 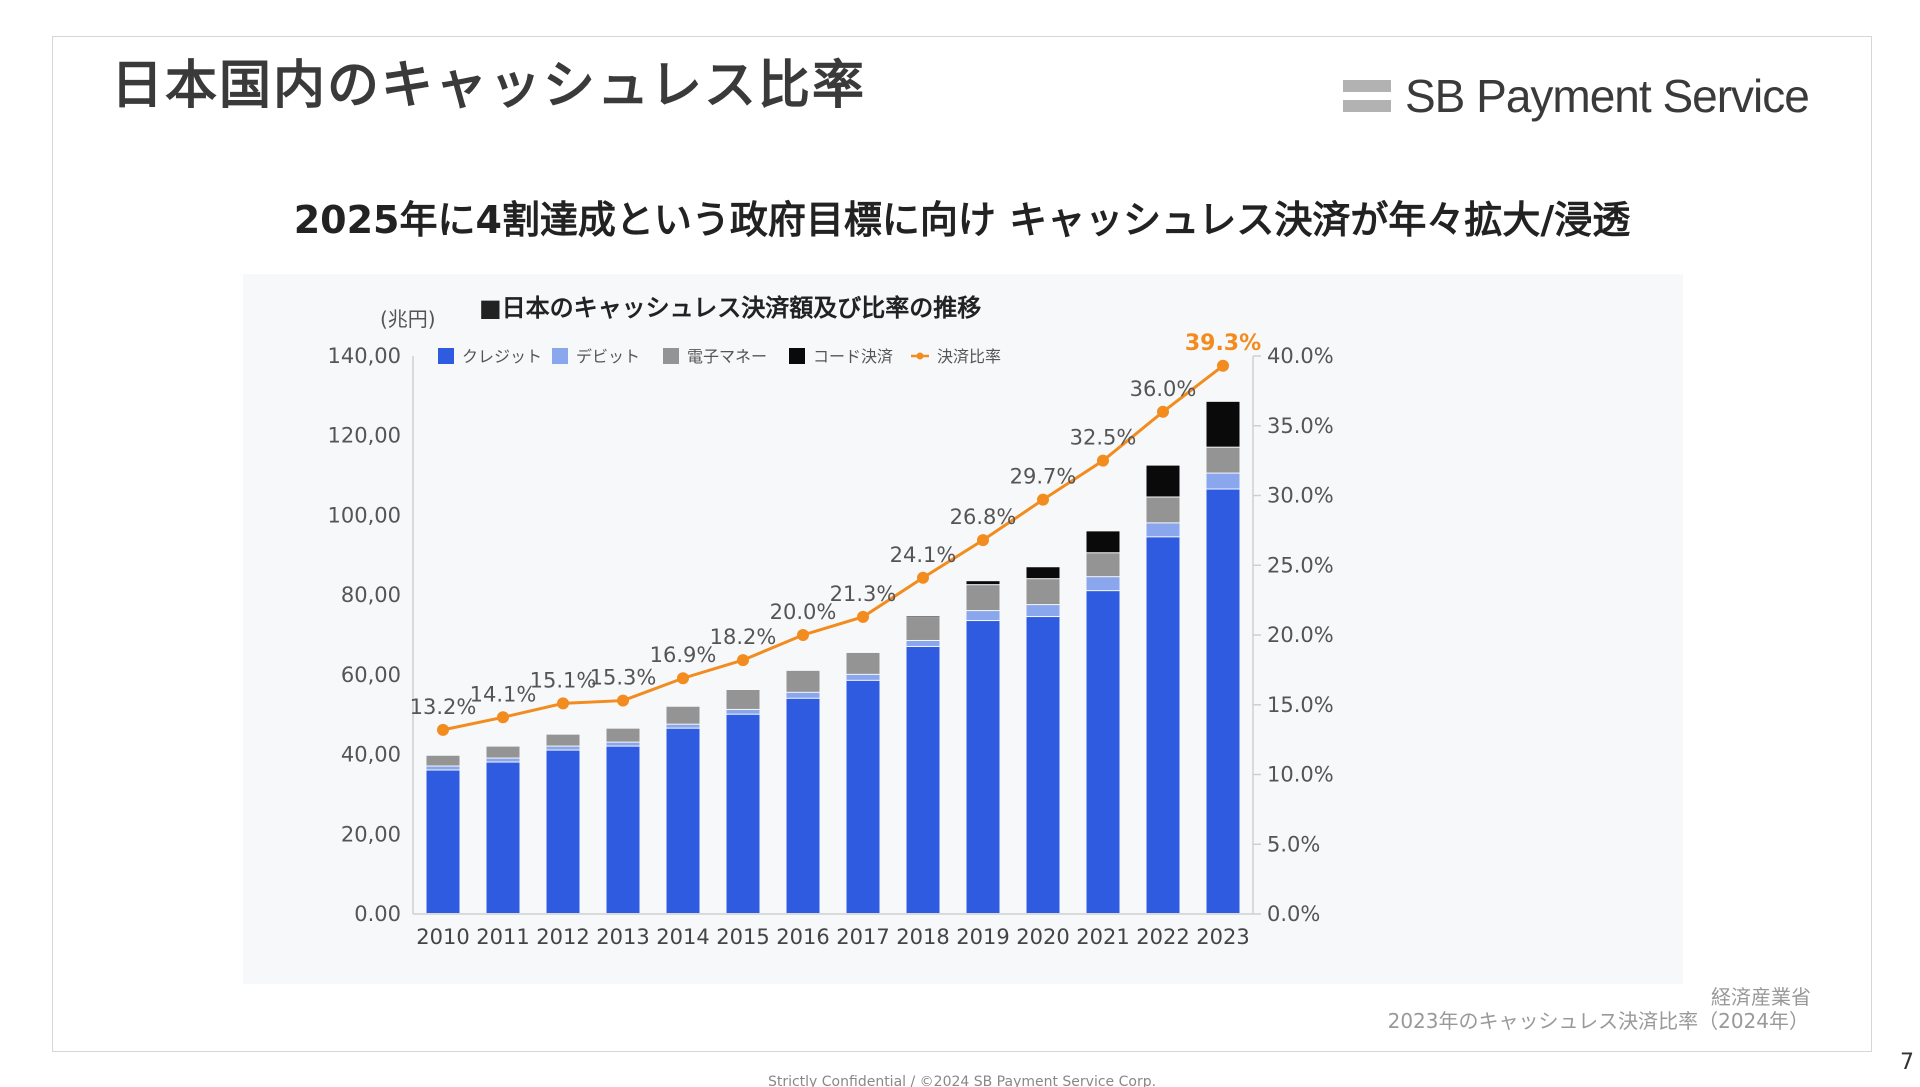 What do you see at coordinates (730, 308) in the screenshot?
I see `chart-title: ■日本のキャッシュレス決済額及び比率の推移` at bounding box center [730, 308].